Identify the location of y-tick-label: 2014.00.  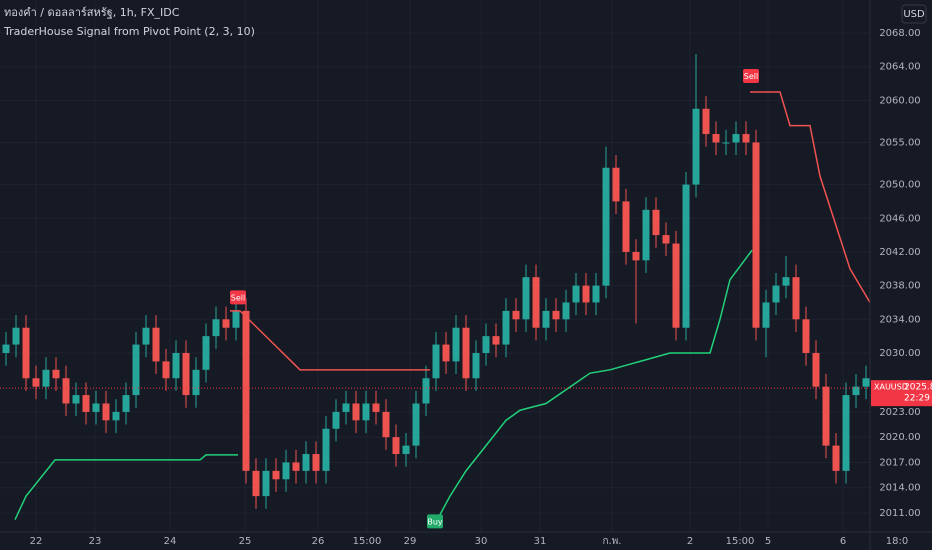
(899, 488).